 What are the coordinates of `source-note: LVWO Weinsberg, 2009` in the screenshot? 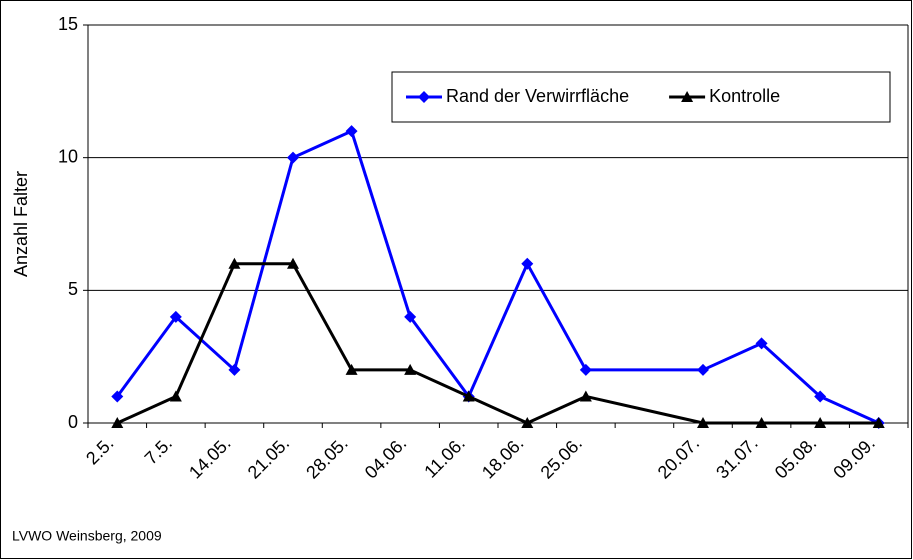 It's located at (87, 536).